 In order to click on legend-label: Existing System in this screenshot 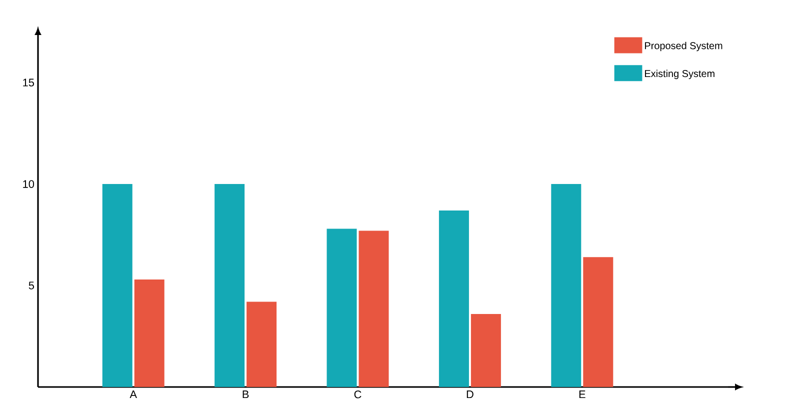, I will do `click(679, 75)`.